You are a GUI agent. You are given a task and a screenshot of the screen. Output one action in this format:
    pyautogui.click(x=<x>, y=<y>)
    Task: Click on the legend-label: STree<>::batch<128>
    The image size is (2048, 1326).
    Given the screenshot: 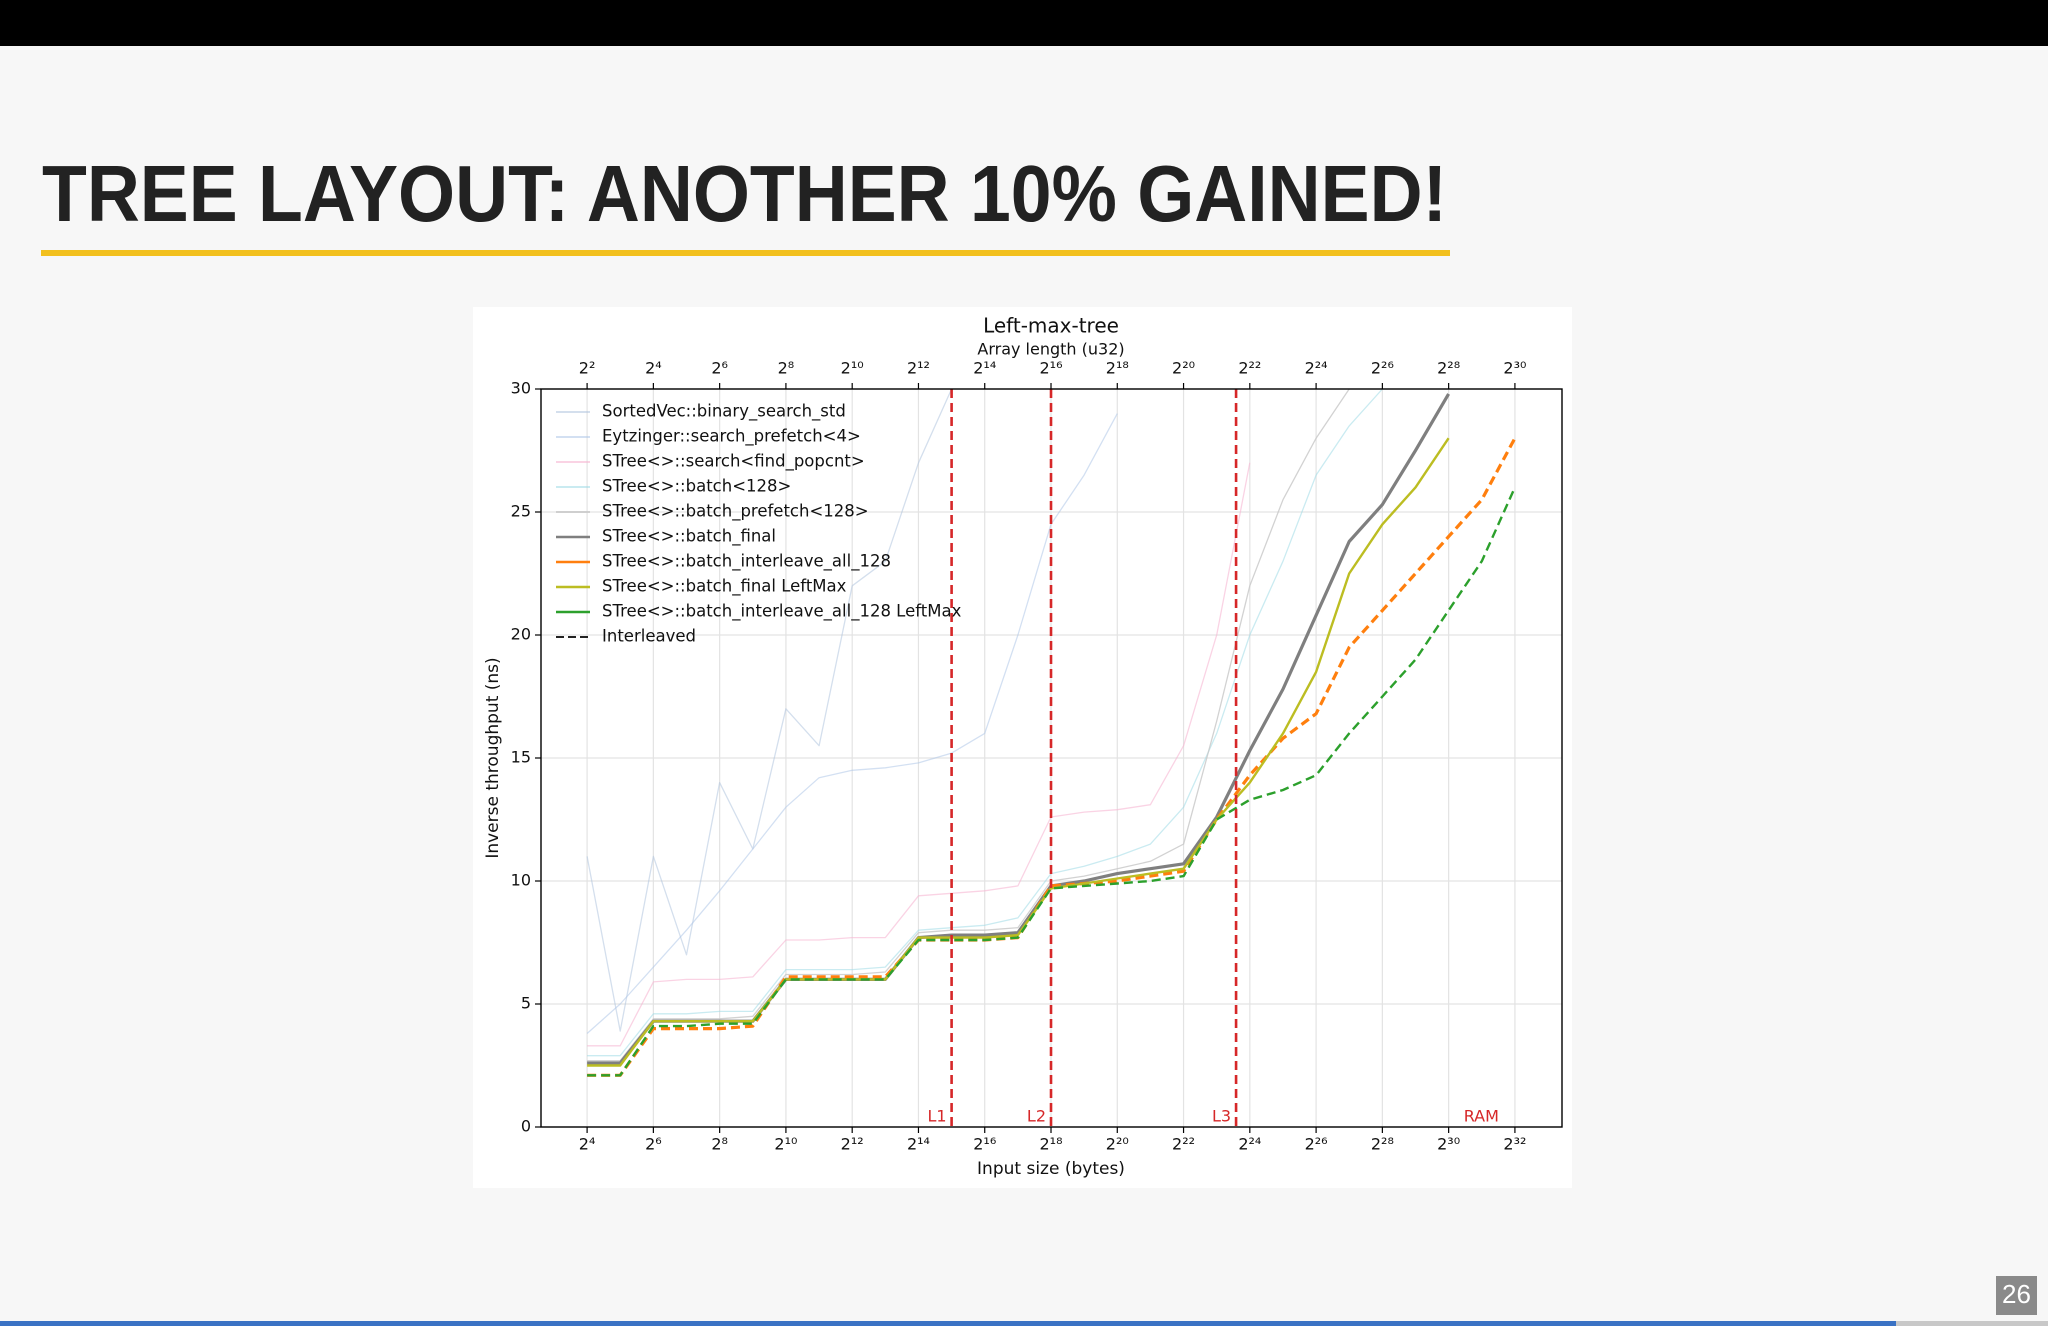 What is the action you would take?
    pyautogui.click(x=696, y=486)
    